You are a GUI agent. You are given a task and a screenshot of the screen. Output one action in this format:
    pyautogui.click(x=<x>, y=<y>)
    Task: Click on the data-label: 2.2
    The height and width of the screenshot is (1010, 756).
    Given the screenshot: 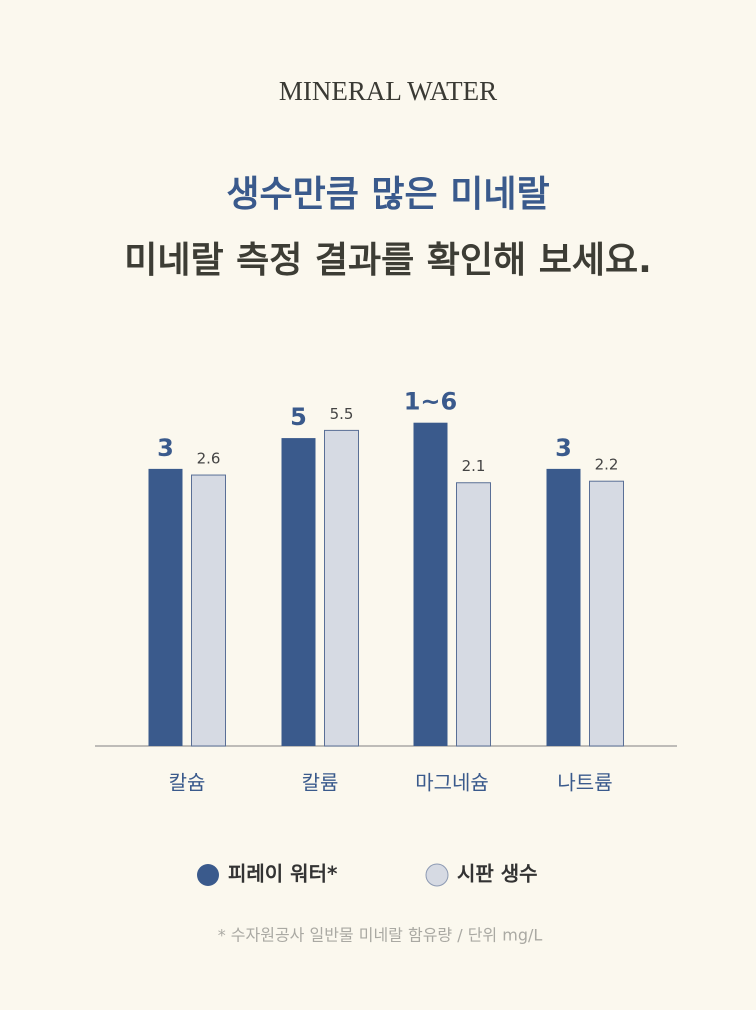 What is the action you would take?
    pyautogui.click(x=607, y=465)
    